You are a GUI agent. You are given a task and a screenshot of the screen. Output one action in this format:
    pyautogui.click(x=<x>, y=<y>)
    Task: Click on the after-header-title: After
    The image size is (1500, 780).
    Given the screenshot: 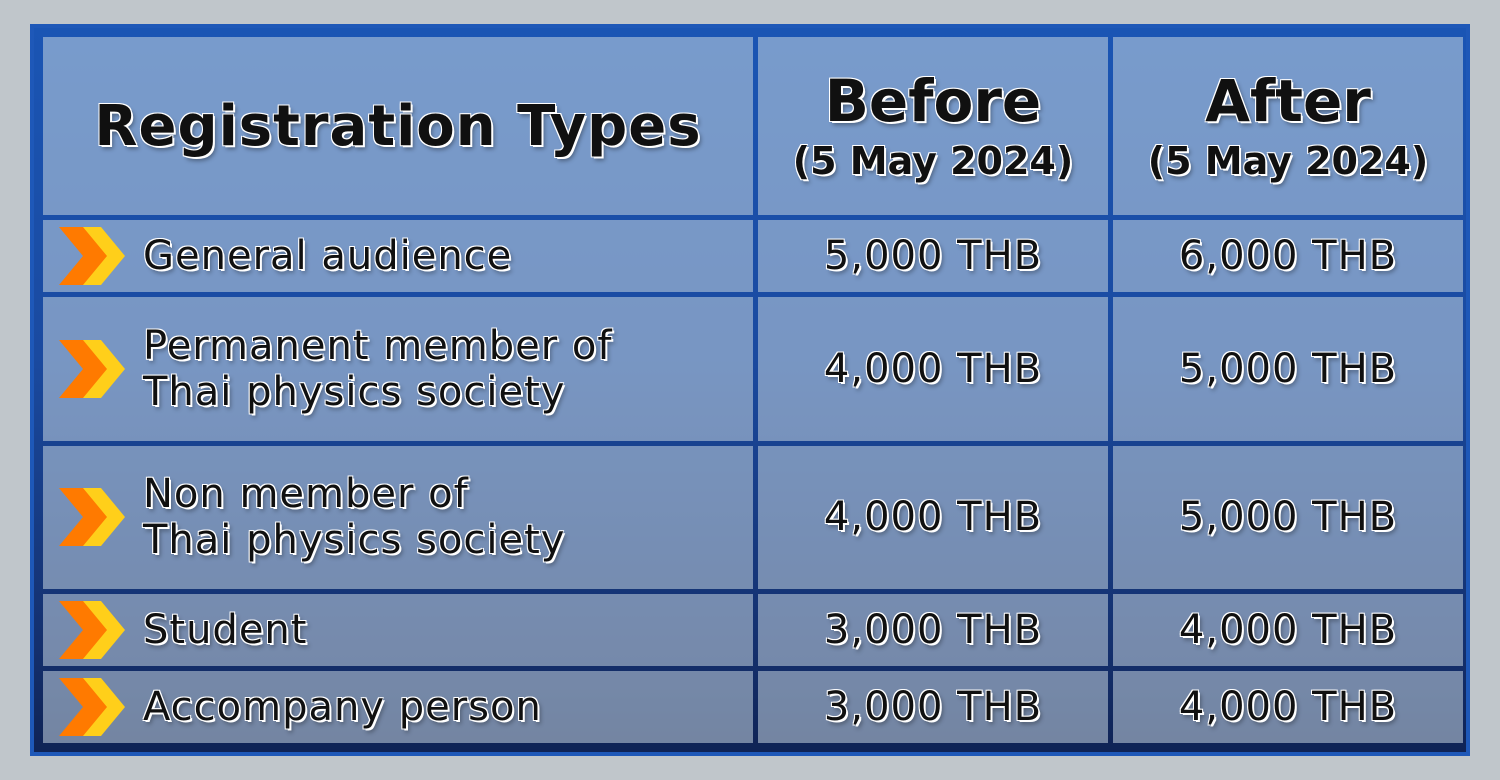 What is the action you would take?
    pyautogui.click(x=1288, y=101)
    